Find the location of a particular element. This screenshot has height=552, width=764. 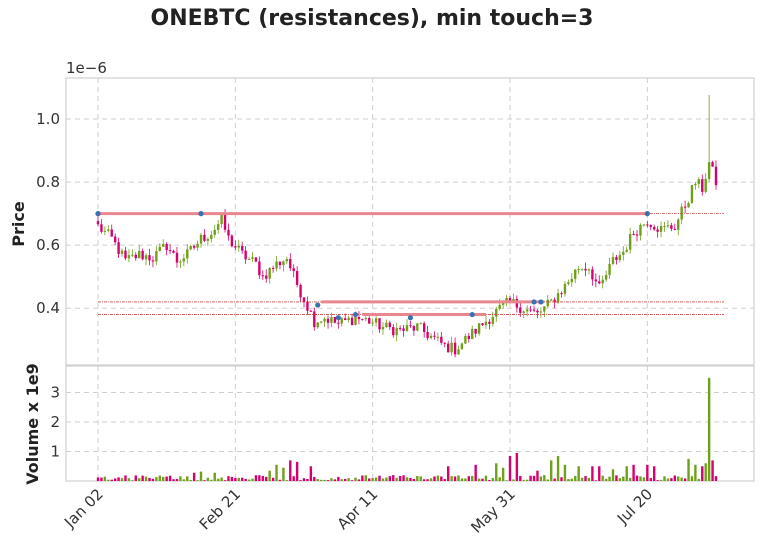

x-tick-label: Apr 11 is located at coordinates (358, 509).